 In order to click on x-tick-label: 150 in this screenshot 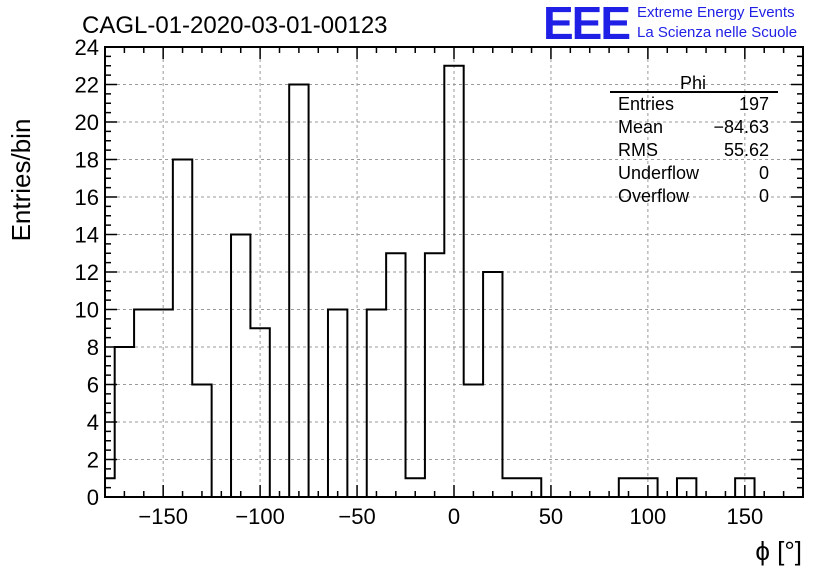, I will do `click(744, 516)`.